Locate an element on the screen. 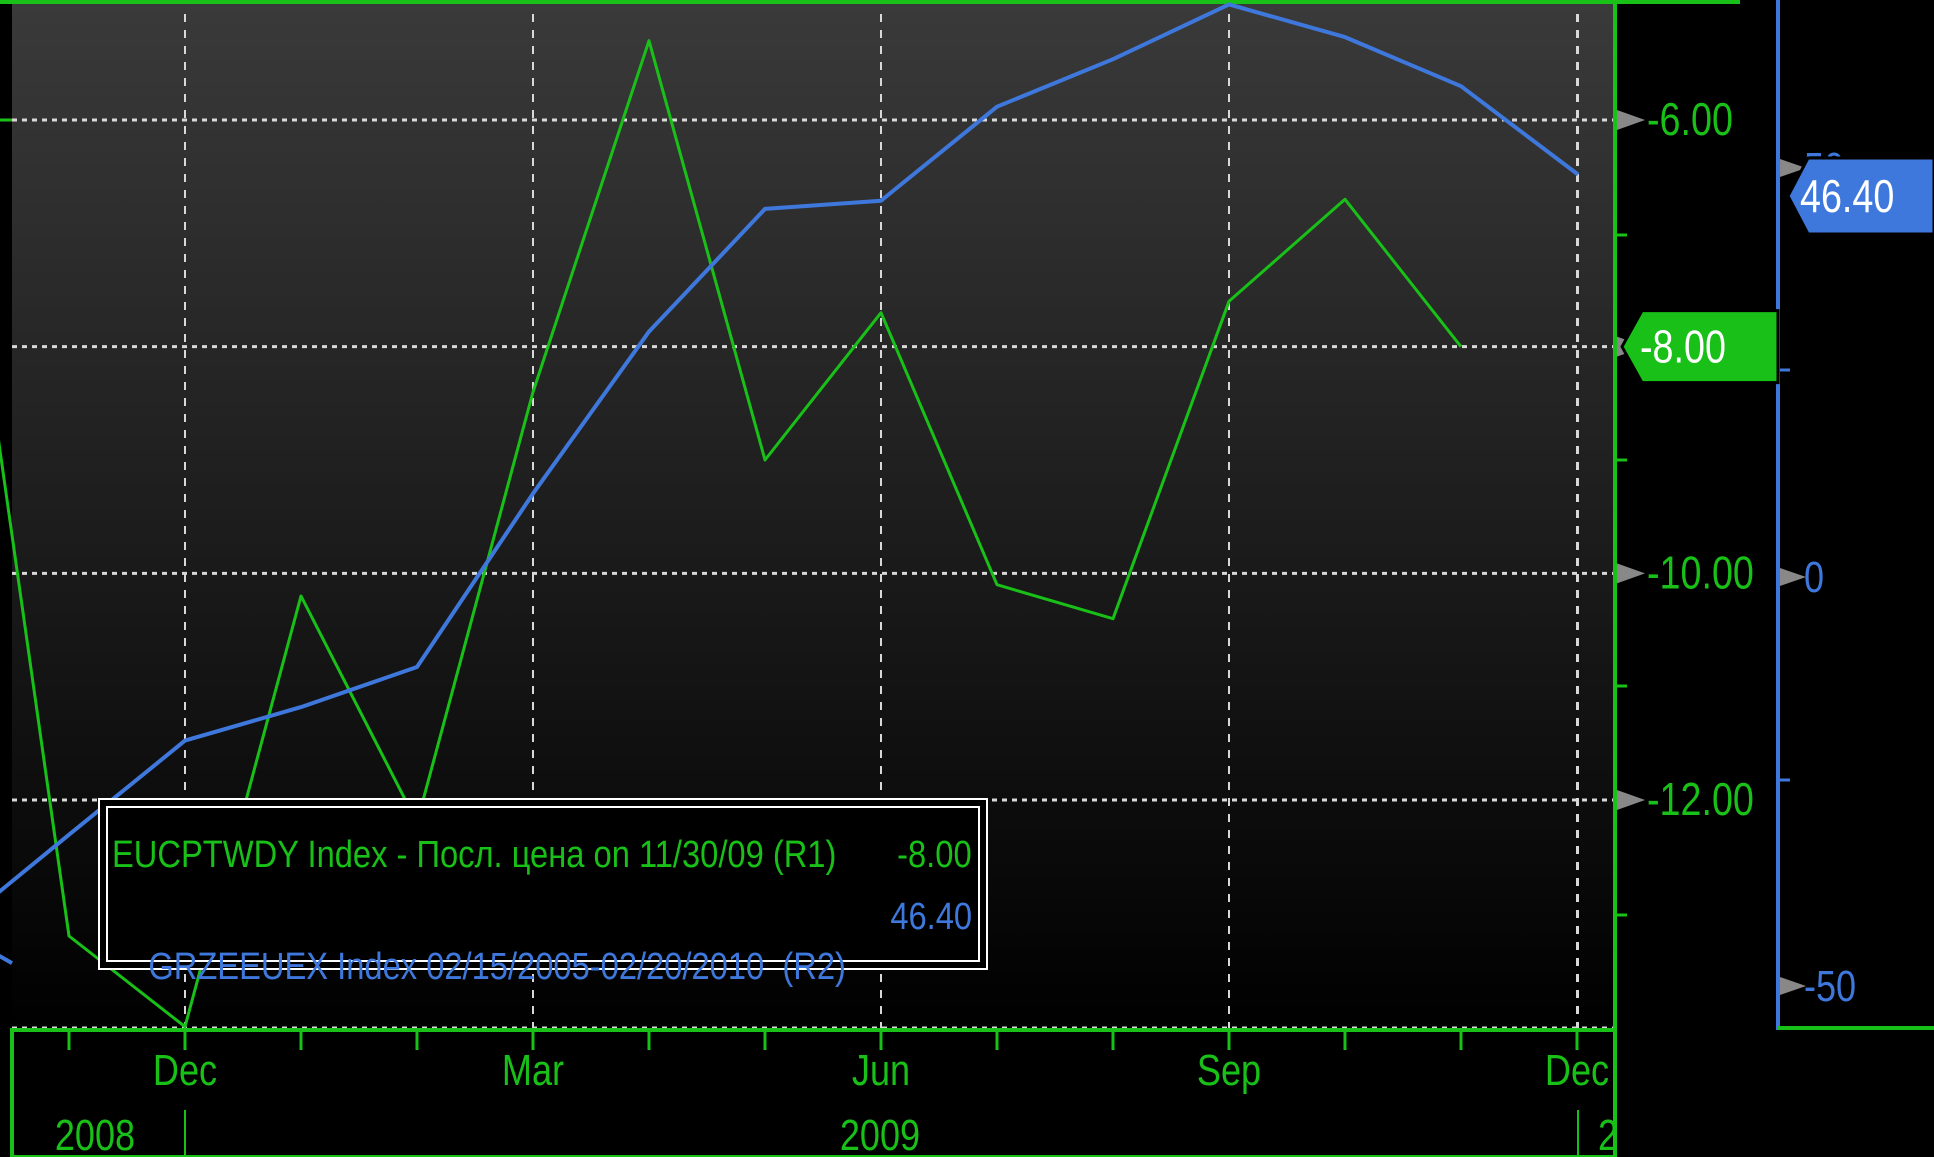 The width and height of the screenshot is (1934, 1157). axis-r1-tick-label: -10.00 is located at coordinates (1700, 572).